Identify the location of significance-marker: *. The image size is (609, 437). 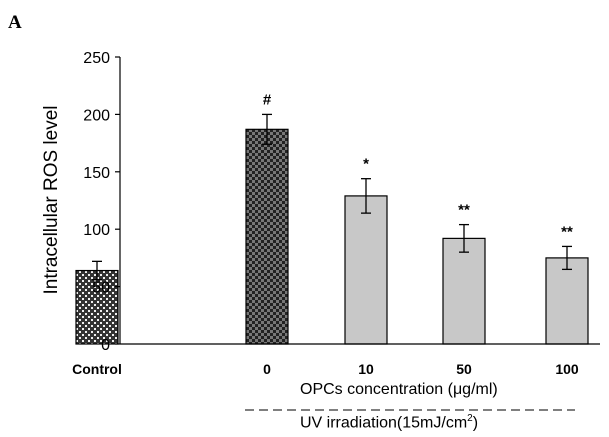
(366, 164).